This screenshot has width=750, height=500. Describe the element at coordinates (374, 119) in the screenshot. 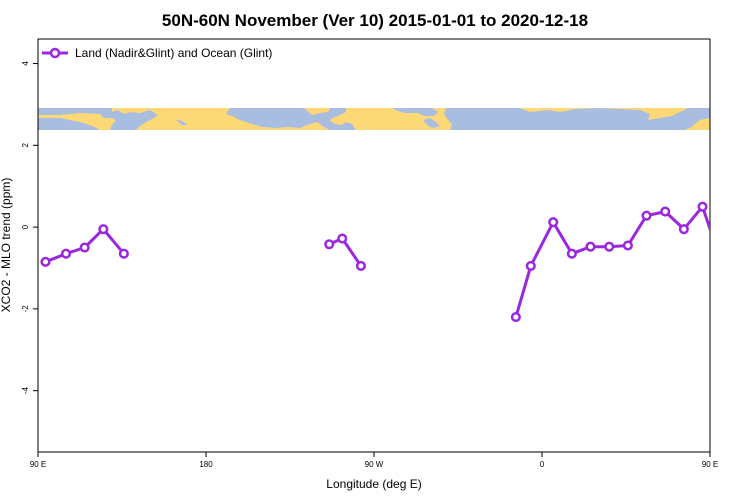

I see `map-strip` at that location.